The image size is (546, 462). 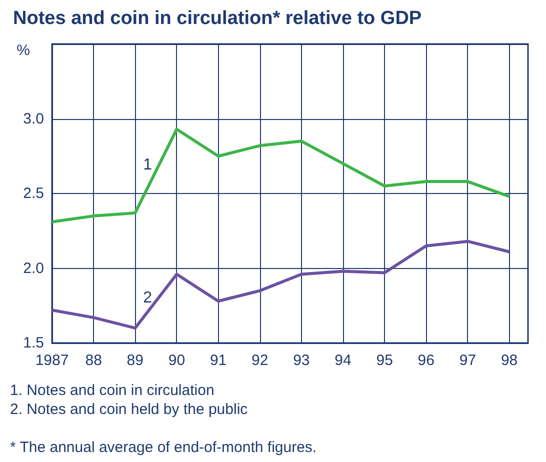 What do you see at coordinates (33, 268) in the screenshot?
I see `y-tick-label: 2.0` at bounding box center [33, 268].